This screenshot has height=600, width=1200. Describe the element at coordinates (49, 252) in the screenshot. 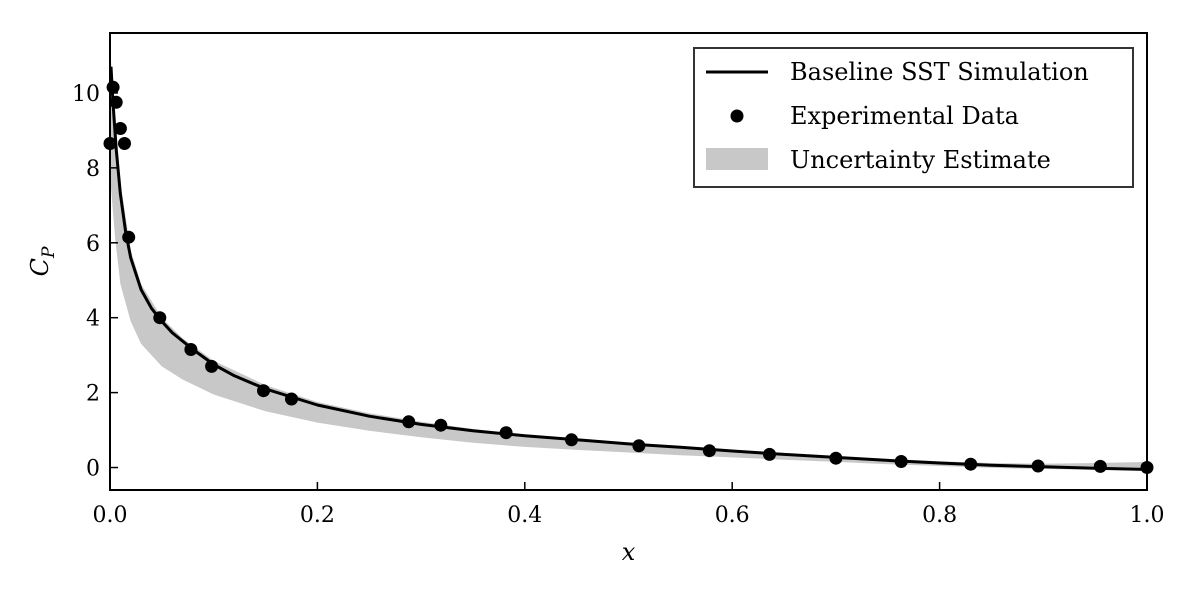

I see `y-axis-label-subscript: P` at that location.